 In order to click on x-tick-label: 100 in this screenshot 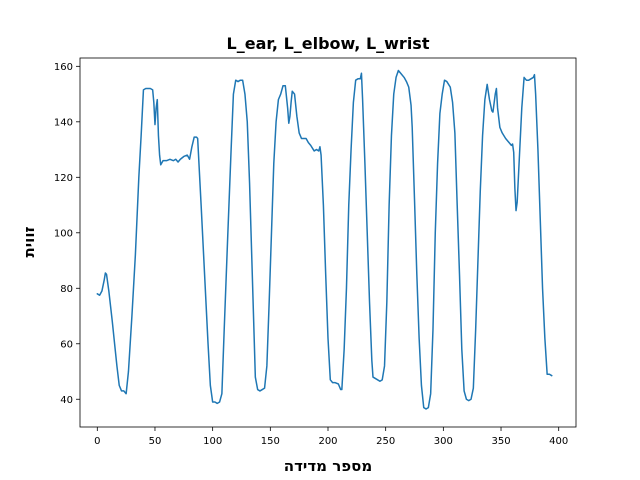, I will do `click(212, 441)`.